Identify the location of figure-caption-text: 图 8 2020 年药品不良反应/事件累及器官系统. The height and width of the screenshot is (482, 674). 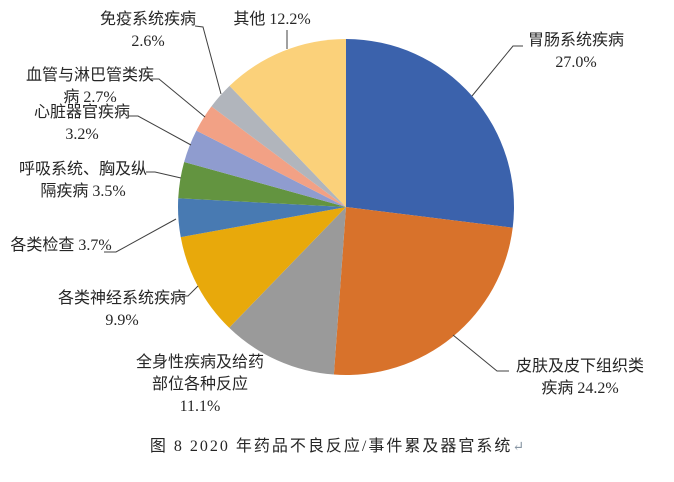
(331, 446).